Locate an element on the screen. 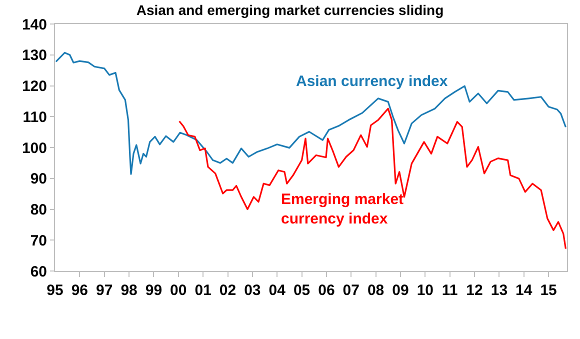 The image size is (580, 339). y-tick-label: 110 is located at coordinates (34, 117).